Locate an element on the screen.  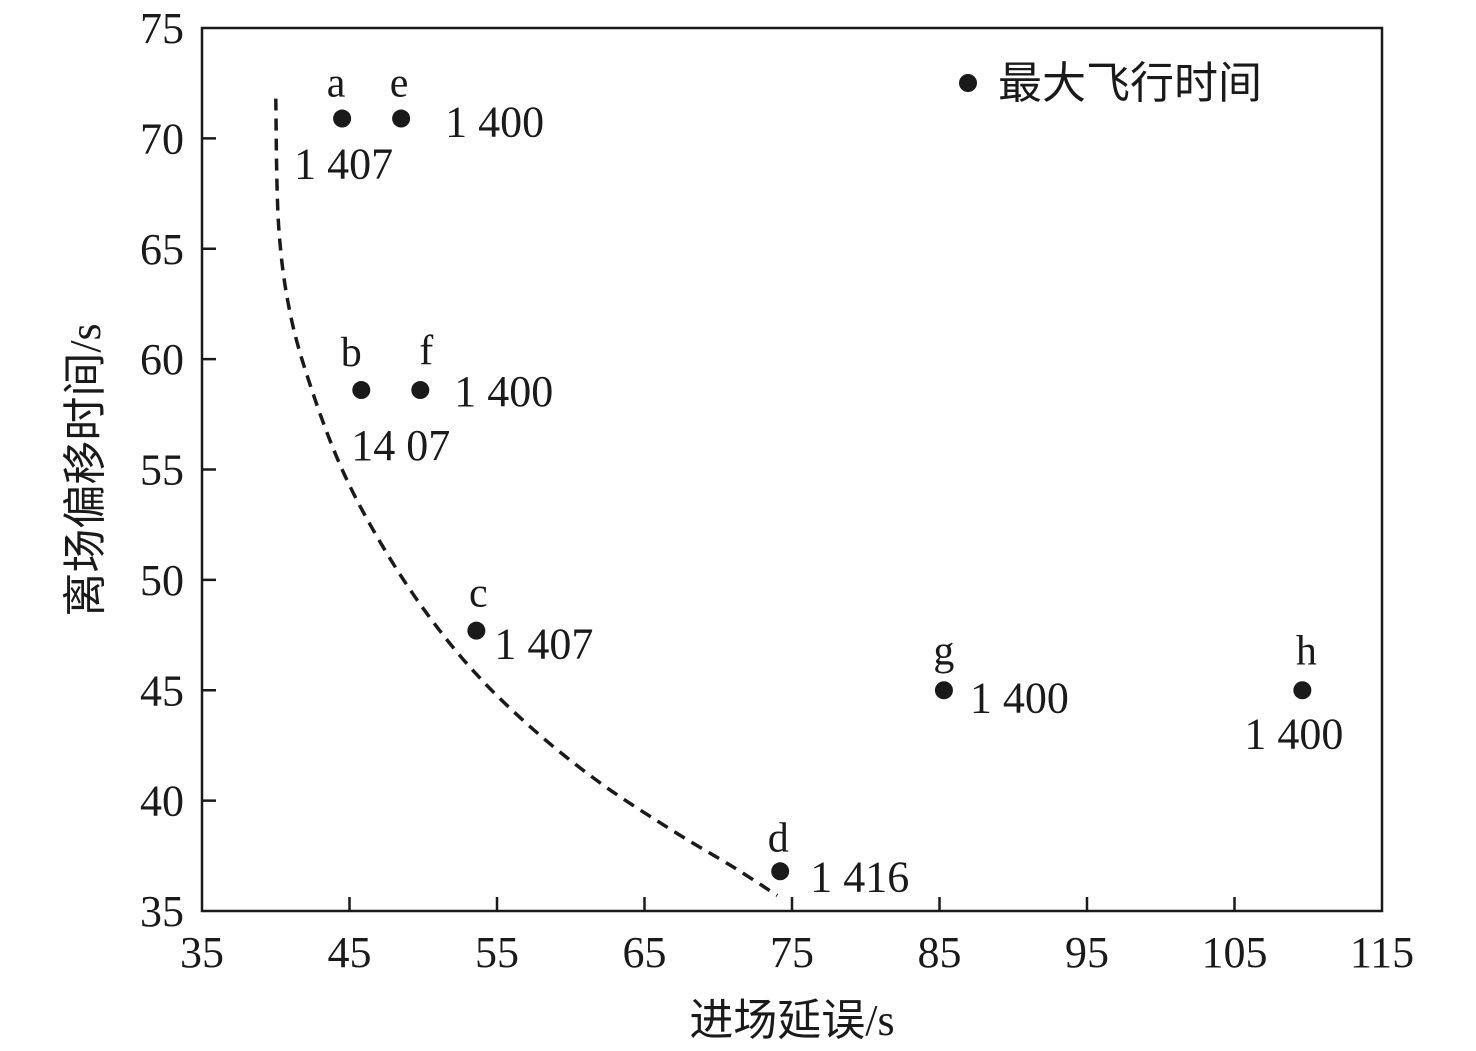
data-point-c: c1 407 is located at coordinates (530, 620).